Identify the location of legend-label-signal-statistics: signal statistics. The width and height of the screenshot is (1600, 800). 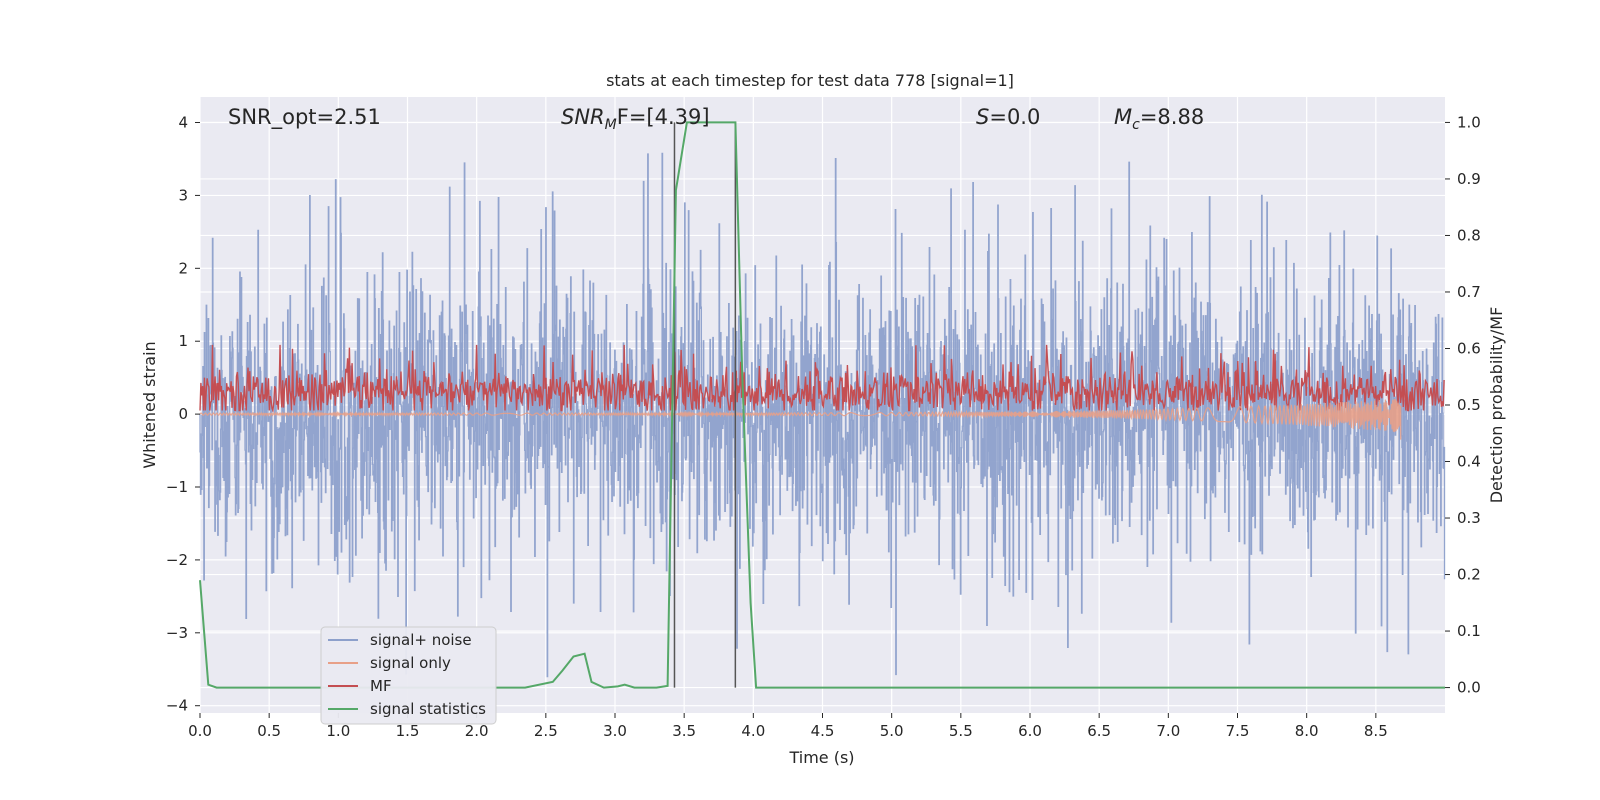
(428, 709).